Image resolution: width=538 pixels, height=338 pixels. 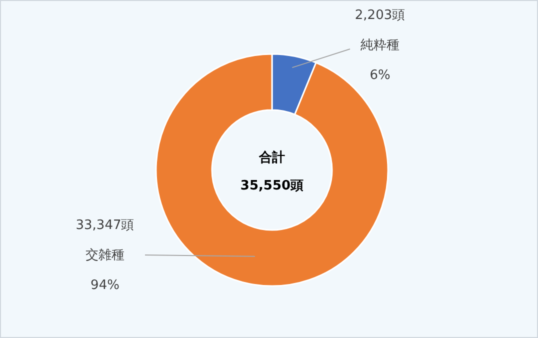 I want to click on data-label: 2,203頭, so click(x=380, y=15).